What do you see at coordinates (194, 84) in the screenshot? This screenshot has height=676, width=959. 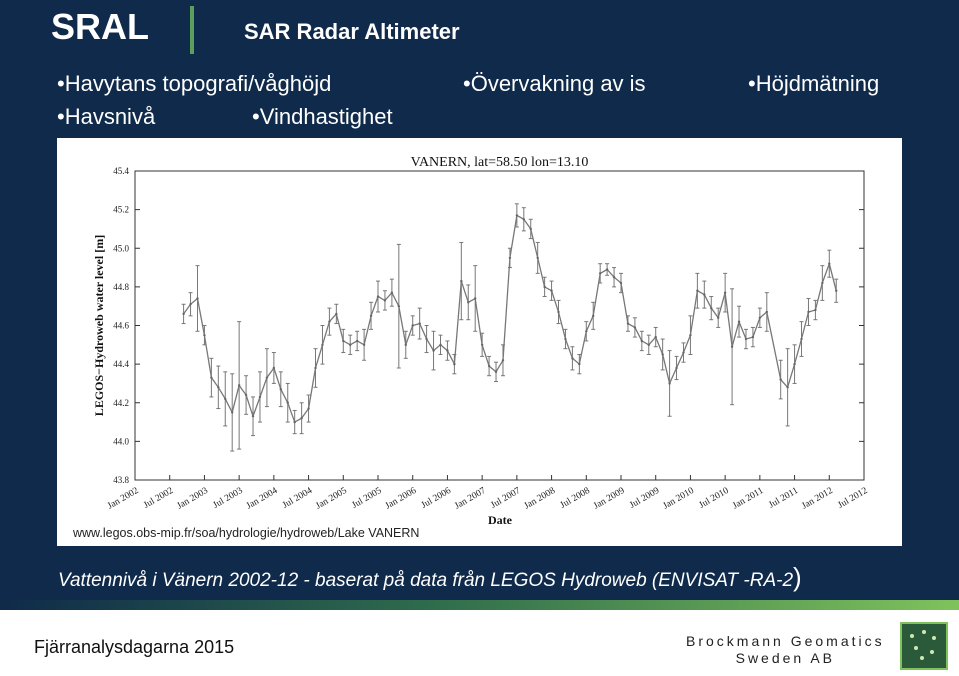 I see `bullet-item: Havytans topografi/våghöjd` at bounding box center [194, 84].